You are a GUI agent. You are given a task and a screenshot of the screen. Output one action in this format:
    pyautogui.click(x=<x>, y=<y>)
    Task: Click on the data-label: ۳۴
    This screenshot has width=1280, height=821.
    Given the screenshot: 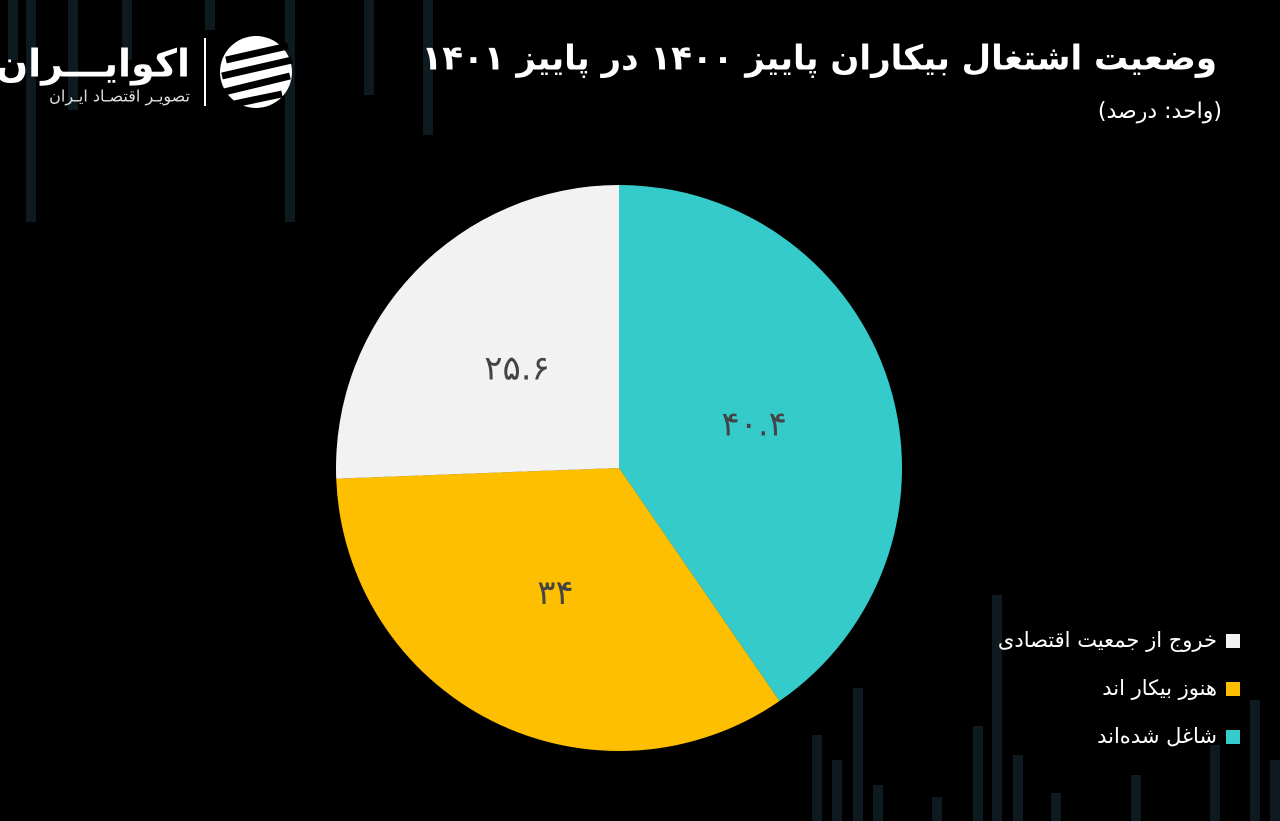 What is the action you would take?
    pyautogui.click(x=555, y=593)
    